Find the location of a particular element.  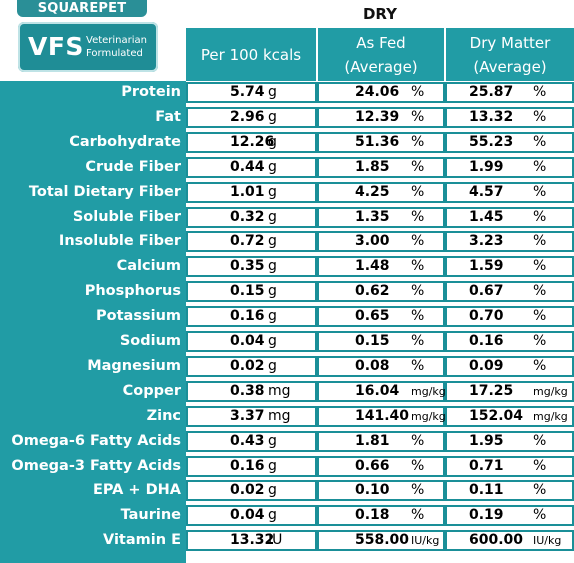

value-cell-kcal: 3.37 mg is located at coordinates (251, 416).